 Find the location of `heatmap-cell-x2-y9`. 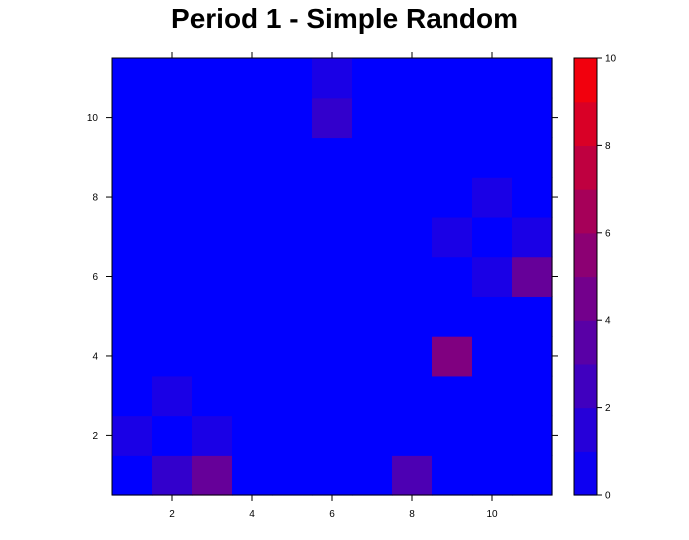

heatmap-cell-x2-y9 is located at coordinates (172, 157).